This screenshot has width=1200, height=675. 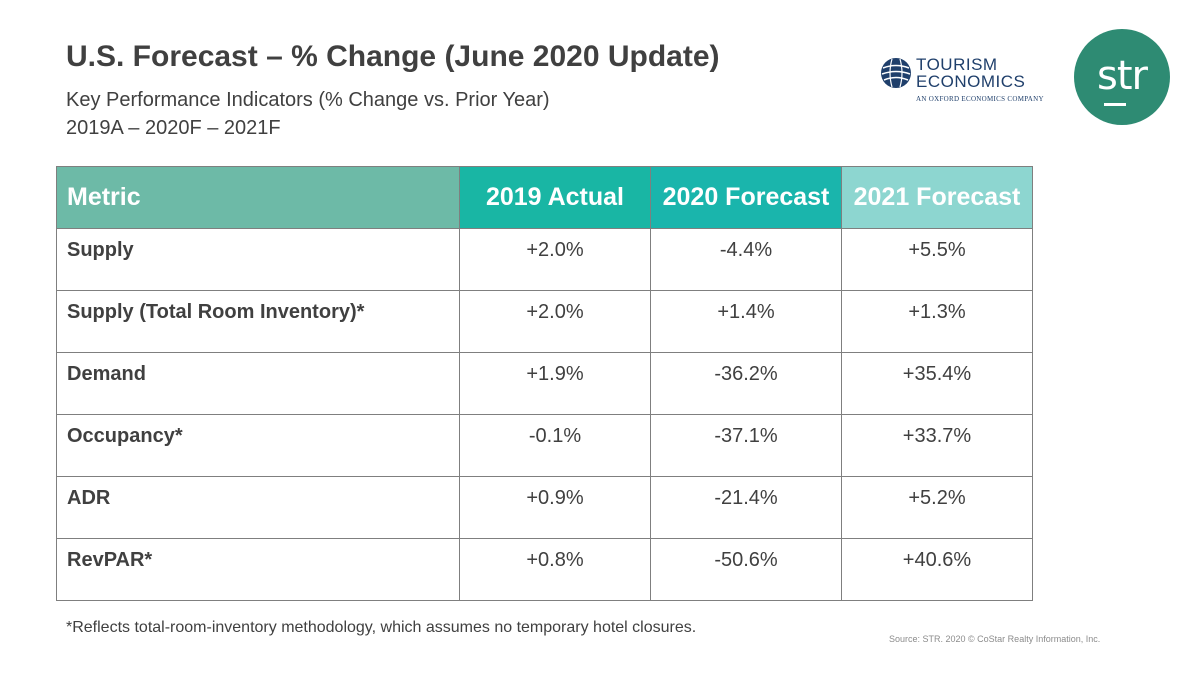 What do you see at coordinates (555, 569) in the screenshot?
I see `value-cell: +0.8%` at bounding box center [555, 569].